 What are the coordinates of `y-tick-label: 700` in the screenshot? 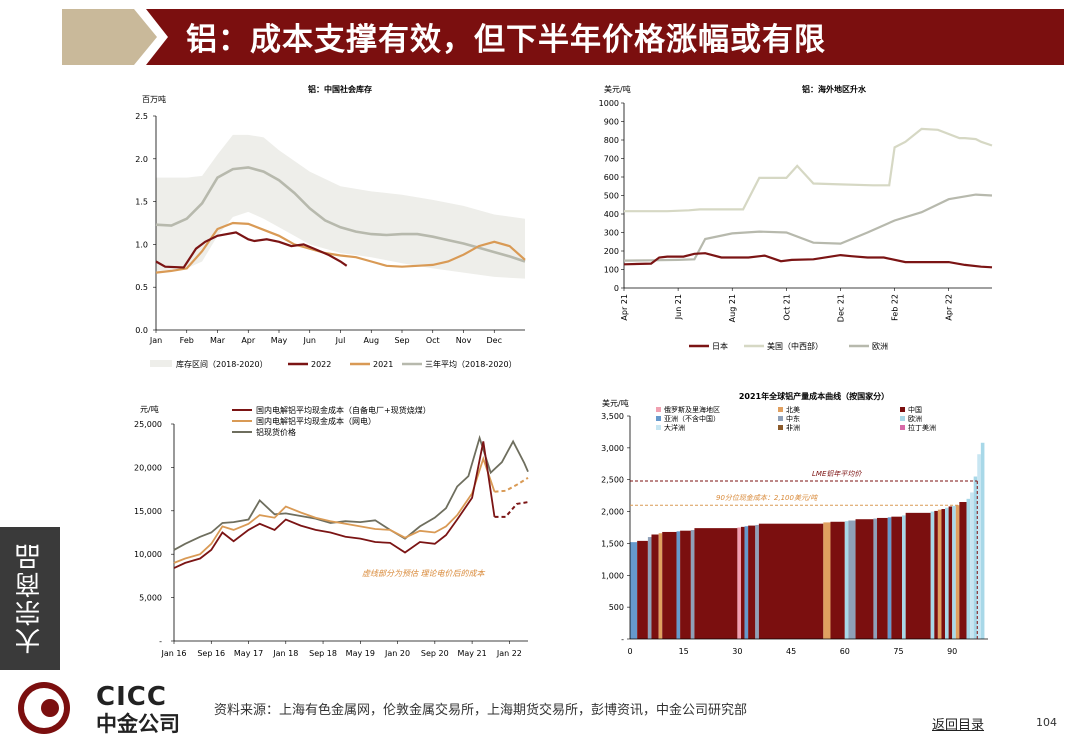 It's located at (611, 159).